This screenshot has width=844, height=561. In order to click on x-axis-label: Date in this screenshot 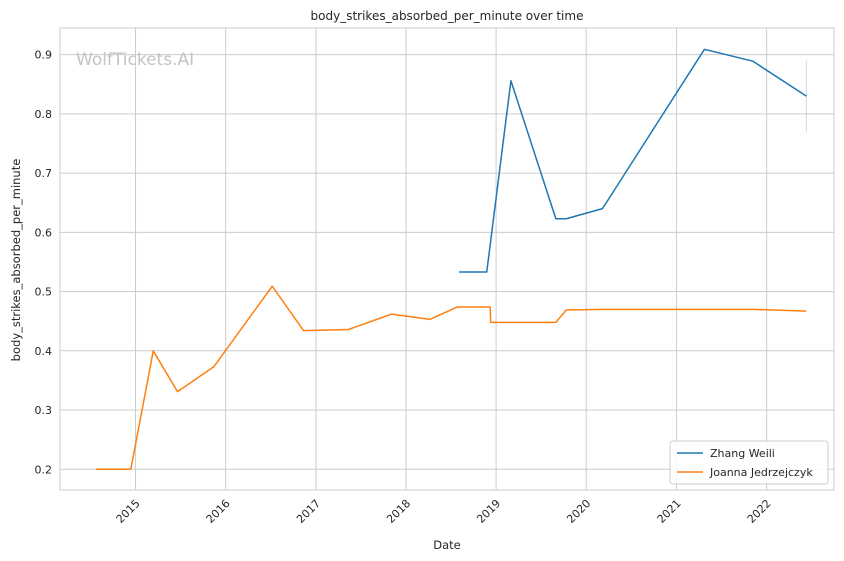, I will do `click(447, 545)`.